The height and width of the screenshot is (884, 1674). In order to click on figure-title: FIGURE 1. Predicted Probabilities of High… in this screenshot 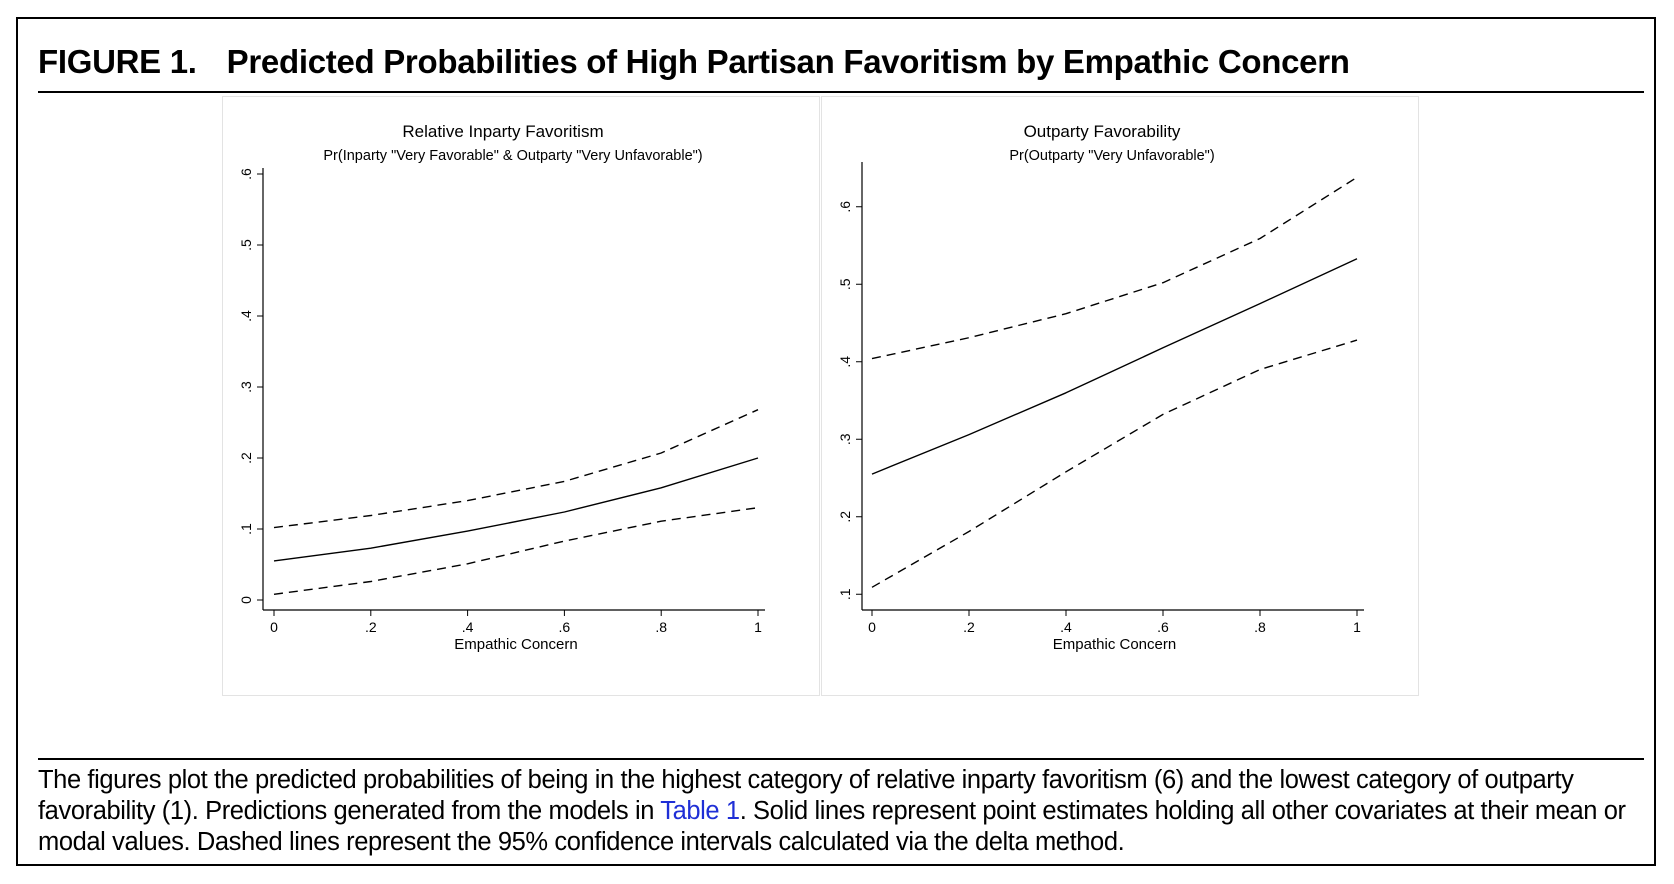, I will do `click(694, 62)`.